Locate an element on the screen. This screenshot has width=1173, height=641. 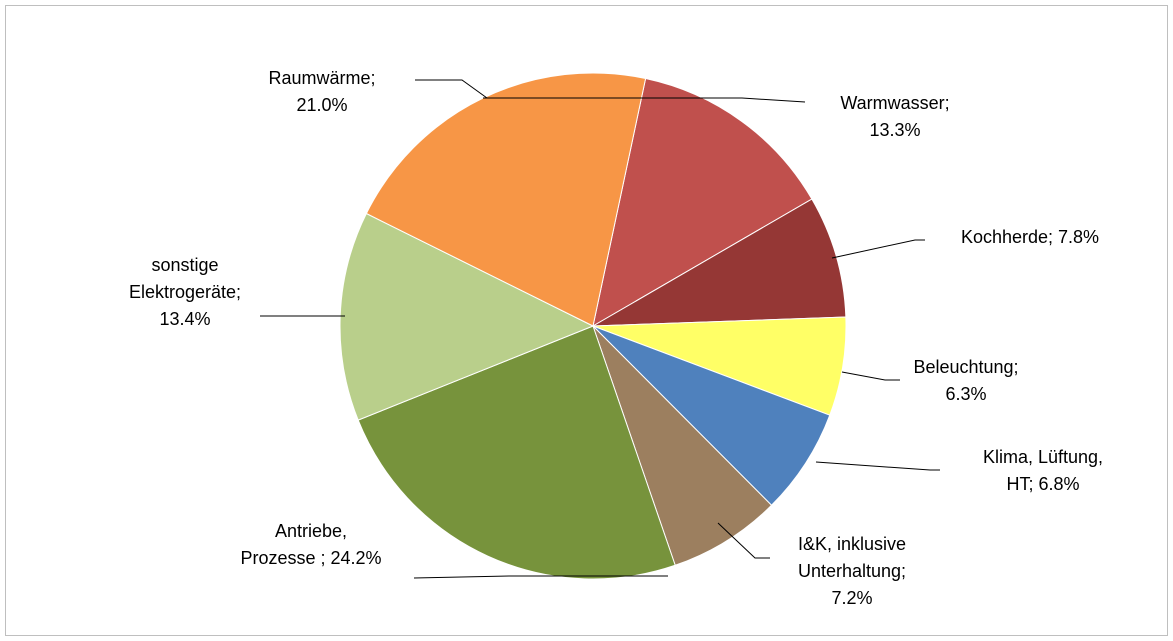
data-label: Beleuchtung; 6.3% is located at coordinates (966, 381).